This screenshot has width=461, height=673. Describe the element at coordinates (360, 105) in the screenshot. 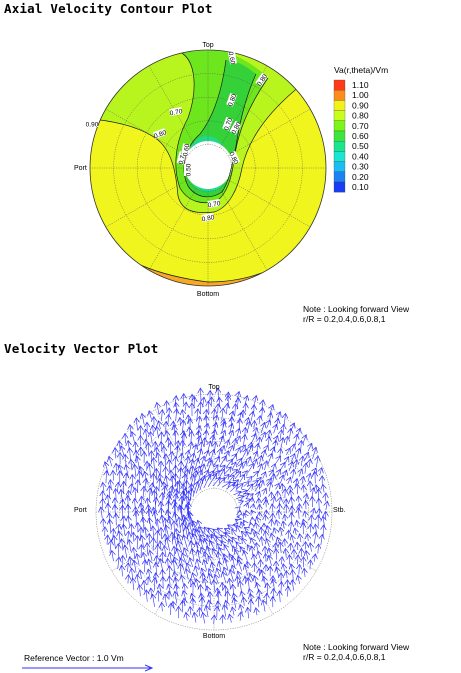

I see `legend-level-label: 0.90` at that location.